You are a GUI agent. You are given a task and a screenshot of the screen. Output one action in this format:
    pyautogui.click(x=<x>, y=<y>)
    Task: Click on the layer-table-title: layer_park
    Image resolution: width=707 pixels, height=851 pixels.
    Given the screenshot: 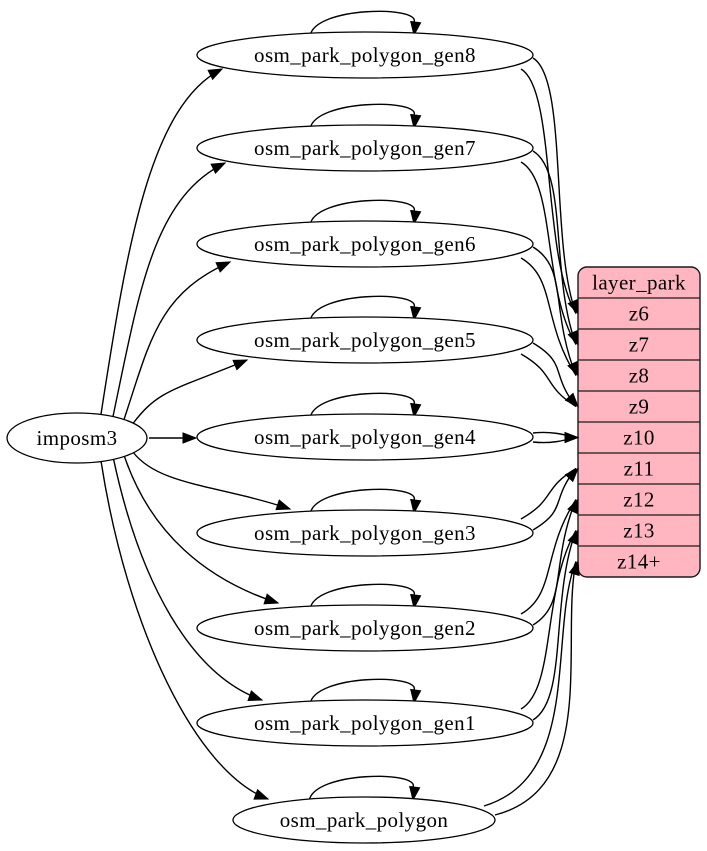 What is the action you would take?
    pyautogui.click(x=639, y=283)
    